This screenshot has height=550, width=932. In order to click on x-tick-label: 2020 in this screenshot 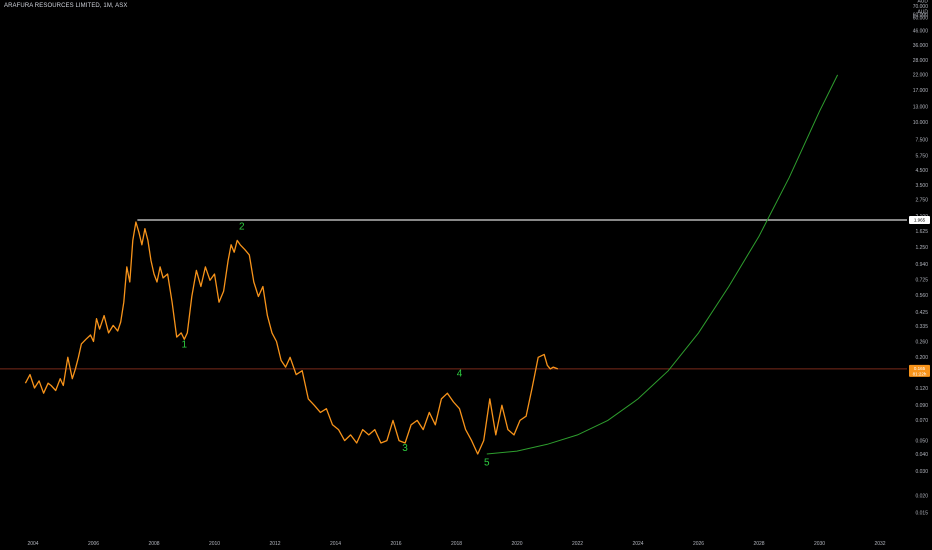, I will do `click(516, 544)`.